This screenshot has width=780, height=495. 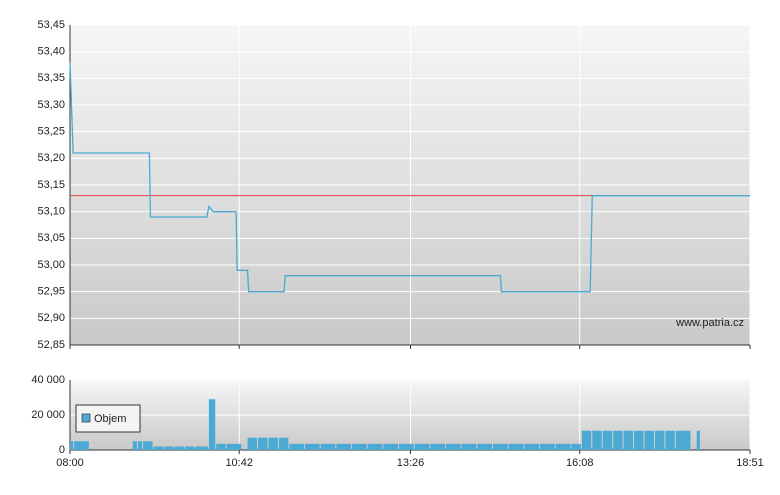 I want to click on y-tick-label: 40 000, so click(x=48, y=380).